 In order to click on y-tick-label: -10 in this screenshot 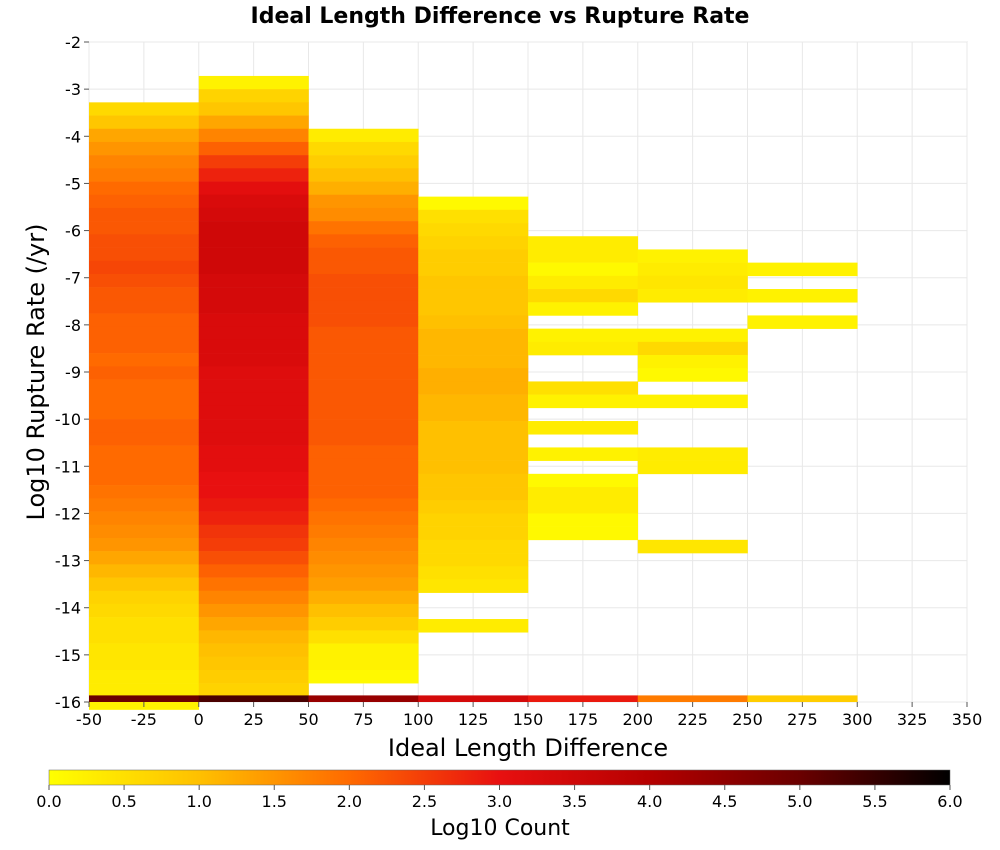, I will do `click(68, 419)`.